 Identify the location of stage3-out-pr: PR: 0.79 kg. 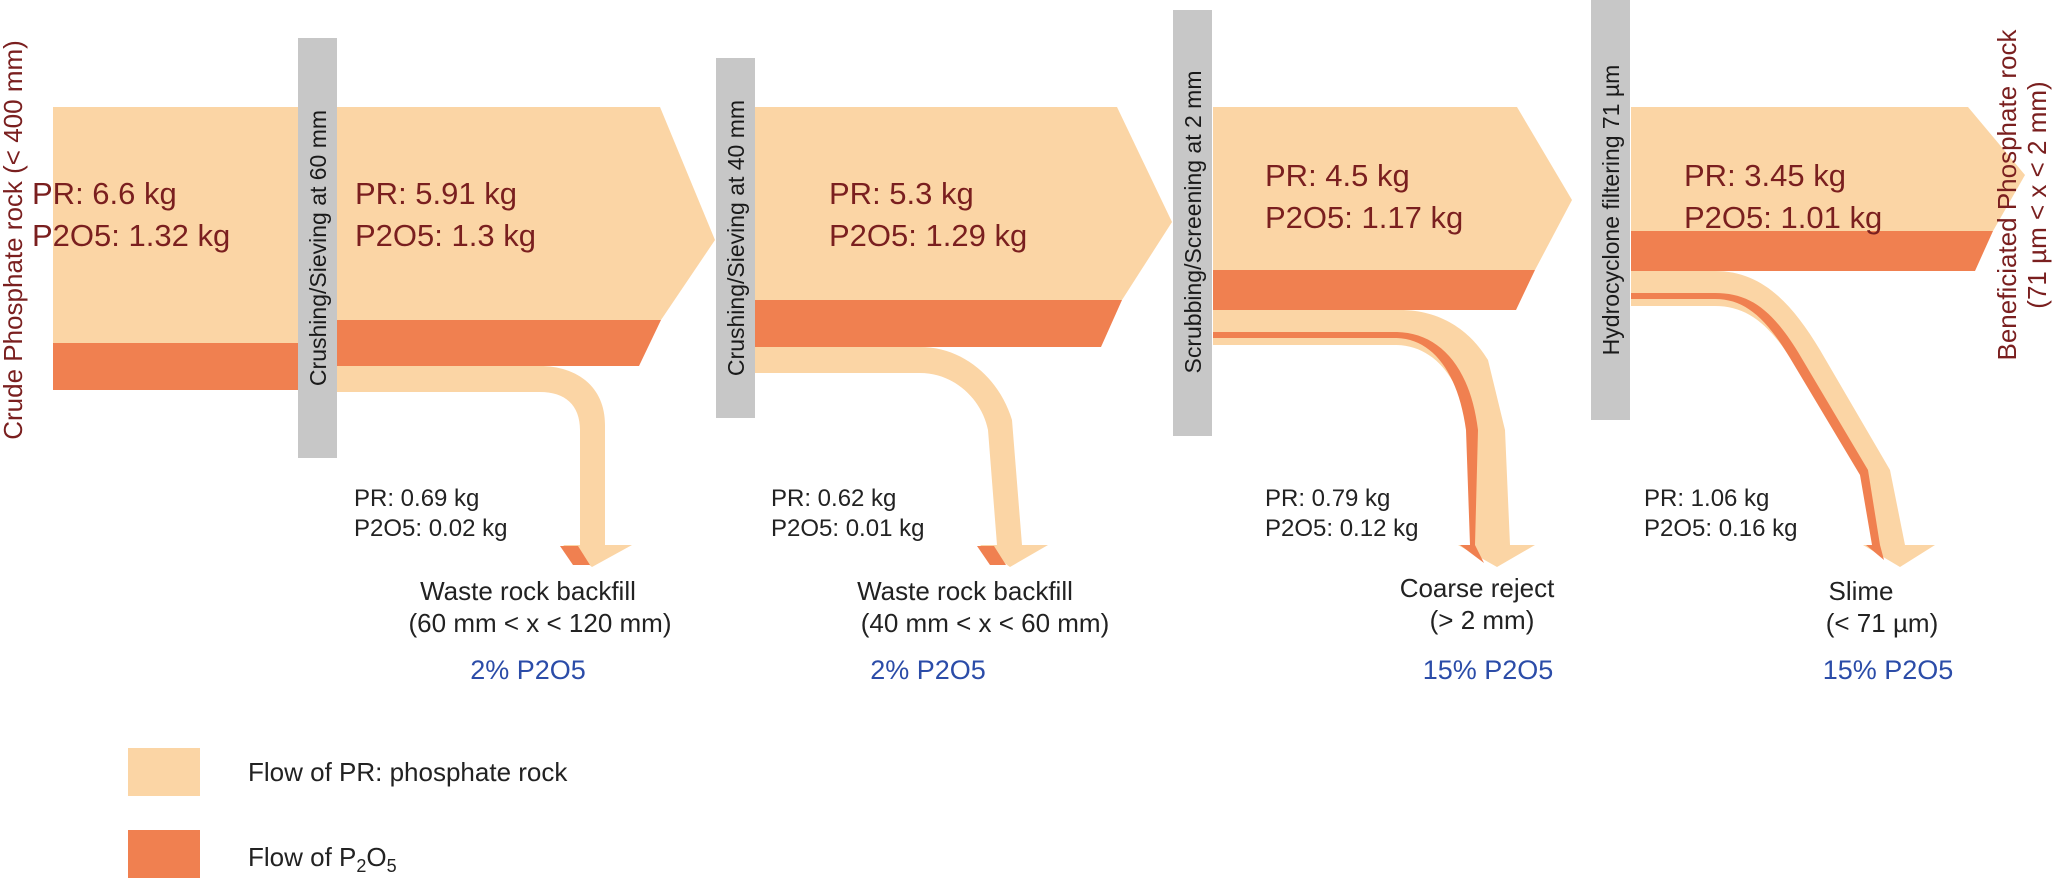
(1327, 498).